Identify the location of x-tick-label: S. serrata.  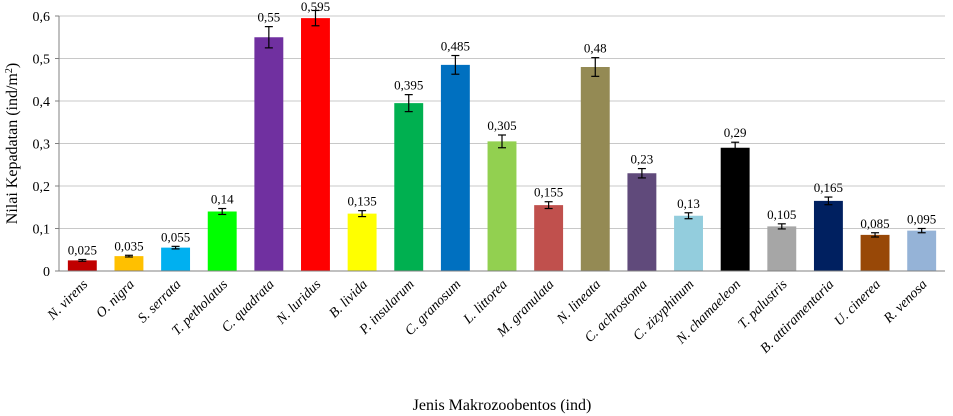
(159, 301).